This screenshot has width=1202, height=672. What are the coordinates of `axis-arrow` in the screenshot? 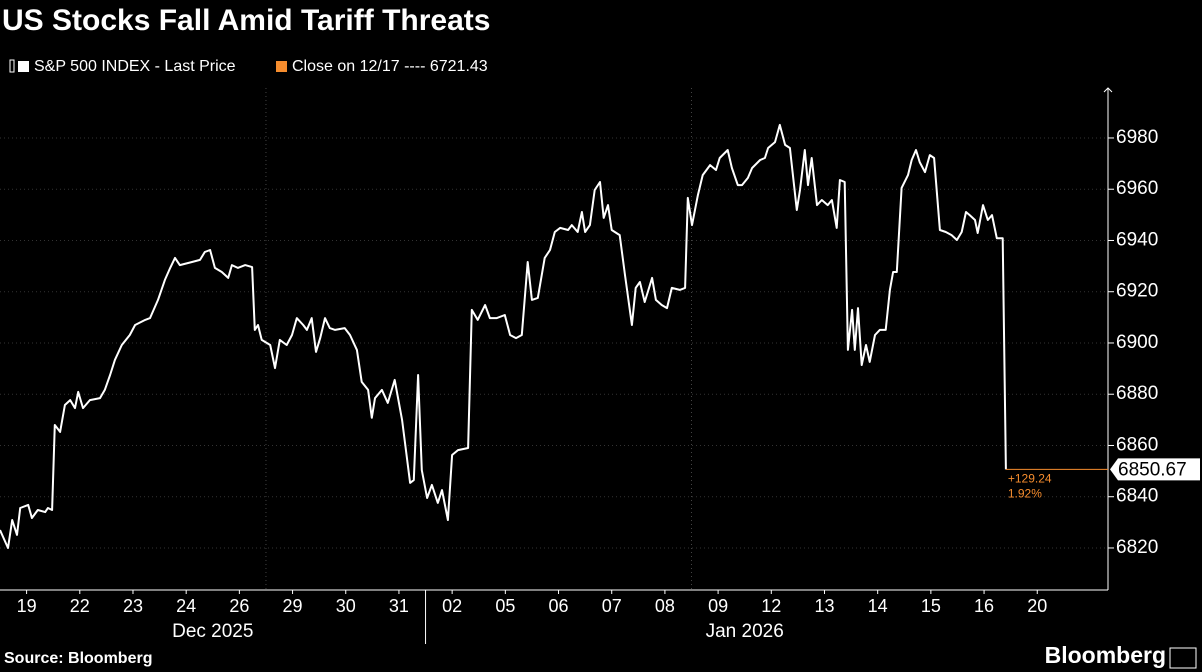 It's located at (1108, 90).